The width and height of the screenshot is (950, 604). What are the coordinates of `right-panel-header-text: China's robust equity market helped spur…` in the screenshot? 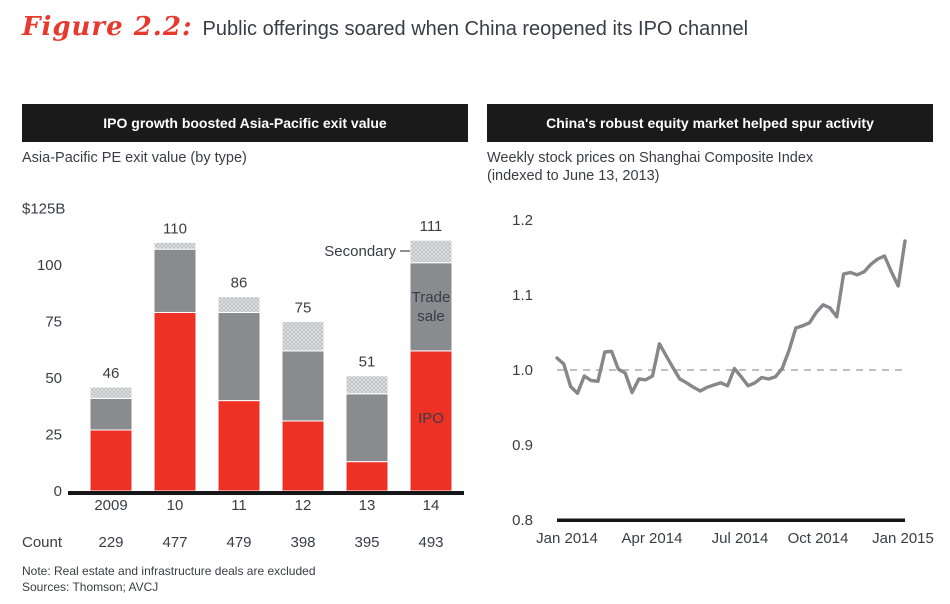 It's located at (710, 123).